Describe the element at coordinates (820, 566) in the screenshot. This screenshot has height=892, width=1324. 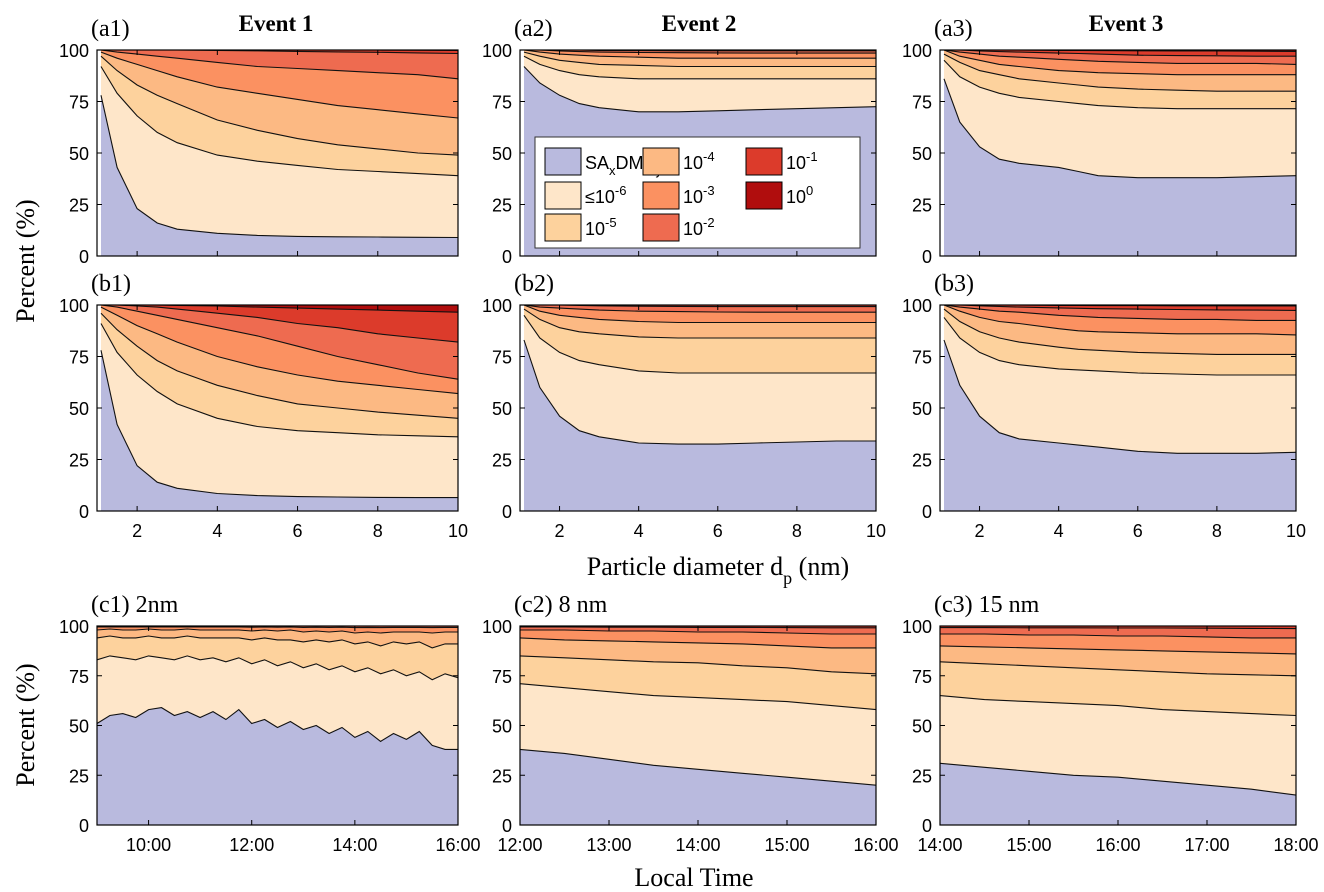
I see `x-axis-label-diameter-unit: (nm)` at that location.